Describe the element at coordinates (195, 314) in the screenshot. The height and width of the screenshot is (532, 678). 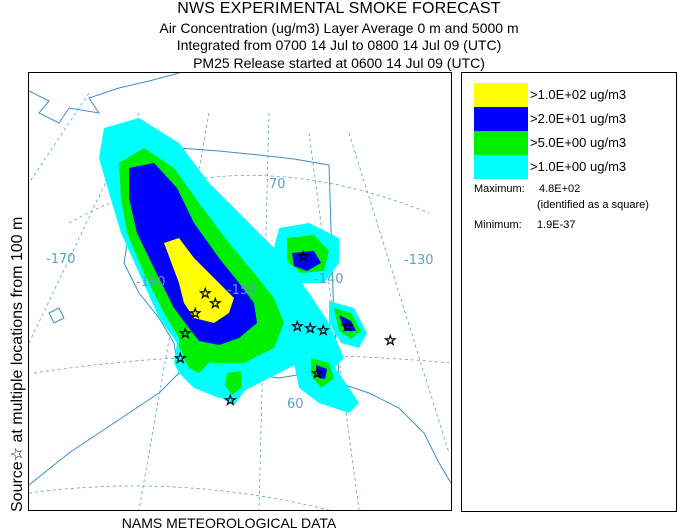
I see `source-star-3: ☆` at that location.